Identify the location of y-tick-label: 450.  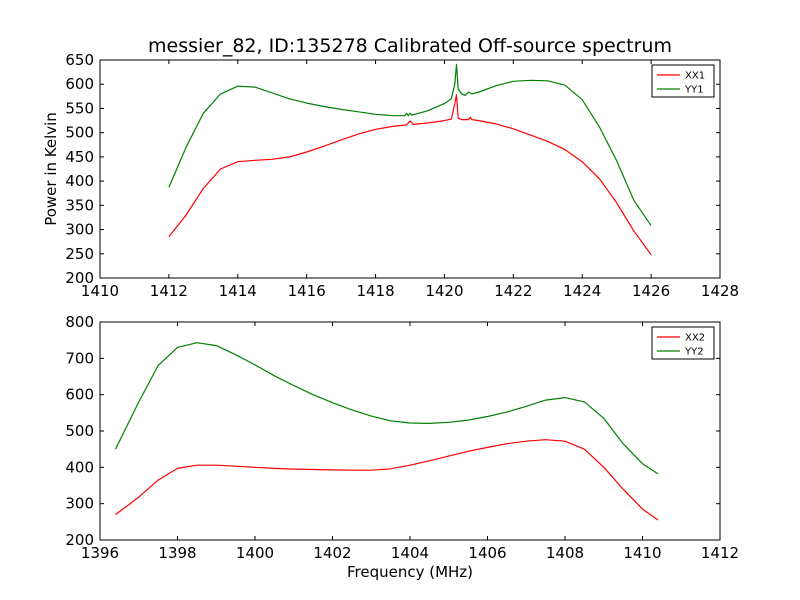
(79, 157).